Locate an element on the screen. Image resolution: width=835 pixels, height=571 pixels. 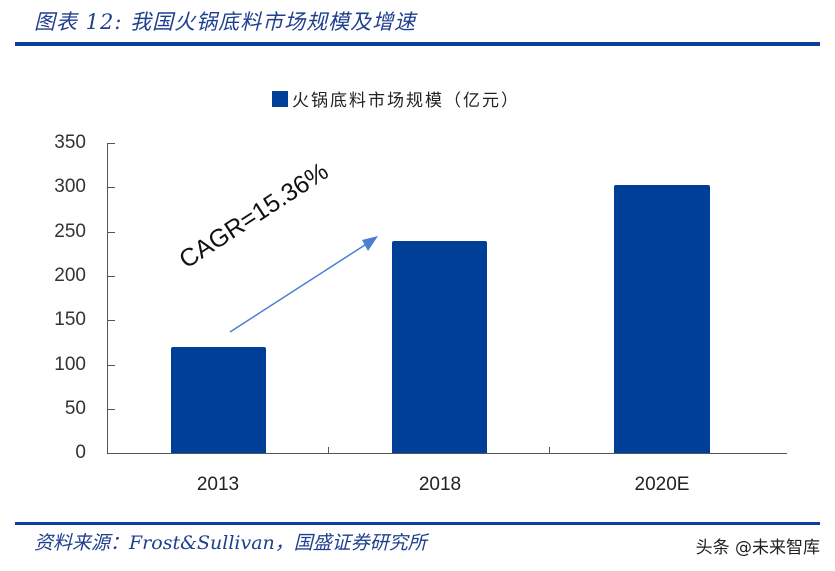
y-tick-label: 200 is located at coordinates (70, 275).